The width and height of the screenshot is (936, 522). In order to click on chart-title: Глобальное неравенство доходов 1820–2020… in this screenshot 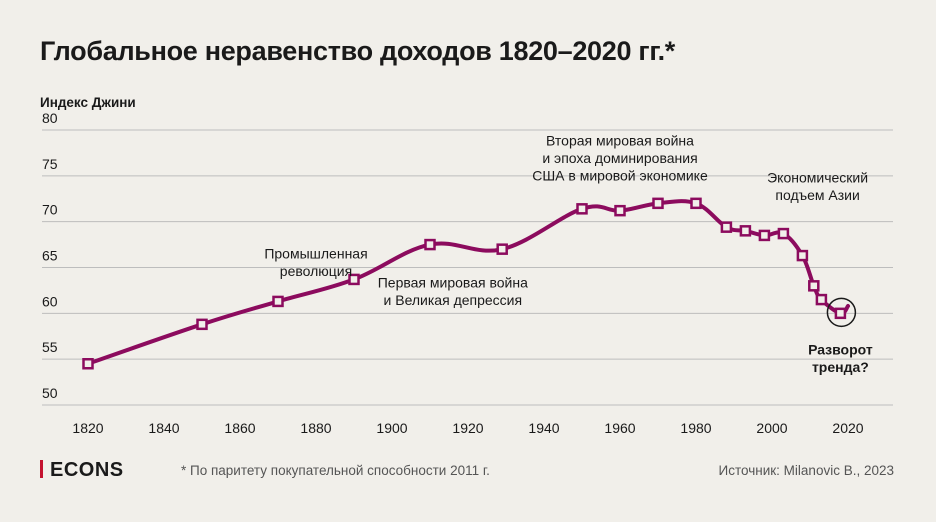, I will do `click(358, 51)`.